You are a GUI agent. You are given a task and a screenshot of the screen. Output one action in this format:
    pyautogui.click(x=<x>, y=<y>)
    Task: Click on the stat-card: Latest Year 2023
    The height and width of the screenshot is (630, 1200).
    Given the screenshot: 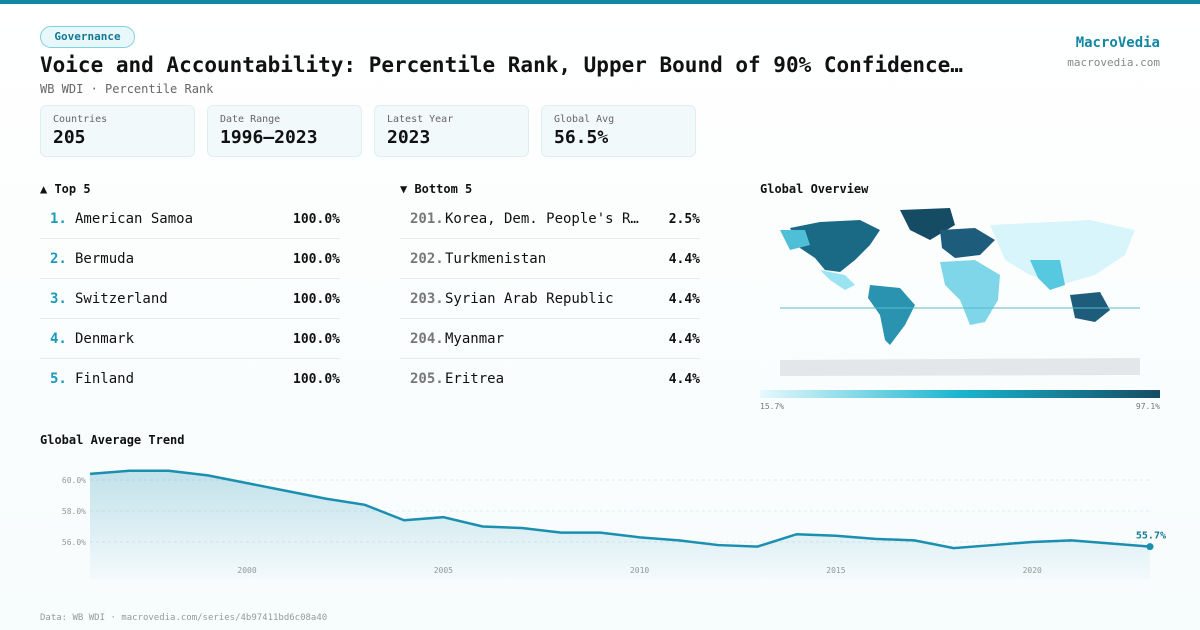 What is the action you would take?
    pyautogui.click(x=451, y=131)
    